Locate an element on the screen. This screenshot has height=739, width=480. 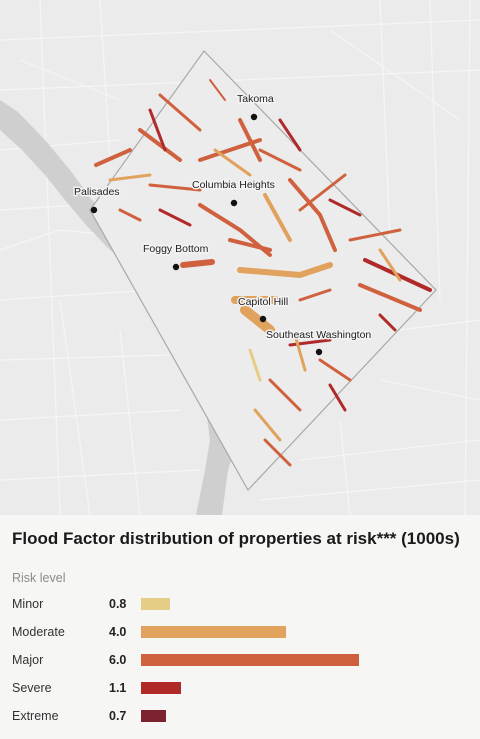
city-label: Takoma is located at coordinates (255, 99).